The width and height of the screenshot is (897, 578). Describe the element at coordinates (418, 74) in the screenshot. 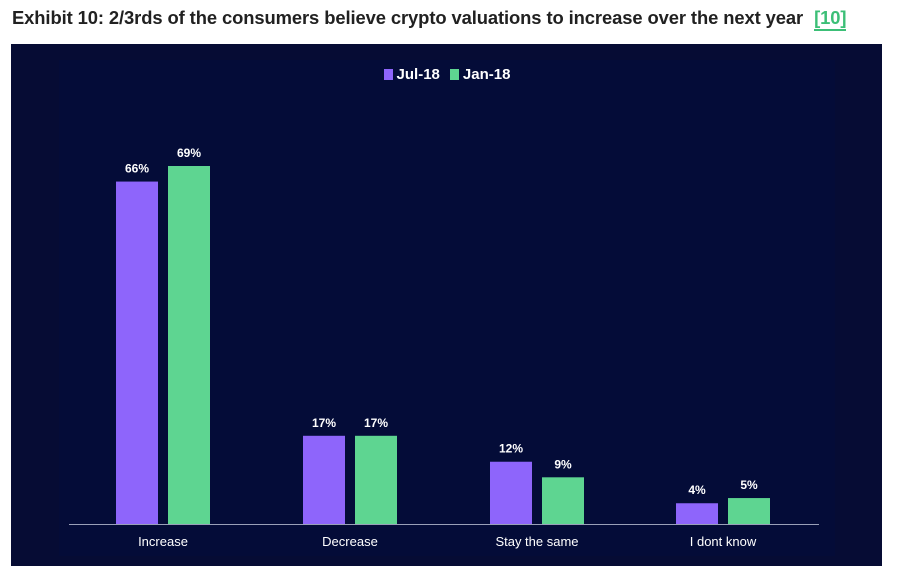

I see `legend-label-jul-18: Jul-18` at that location.